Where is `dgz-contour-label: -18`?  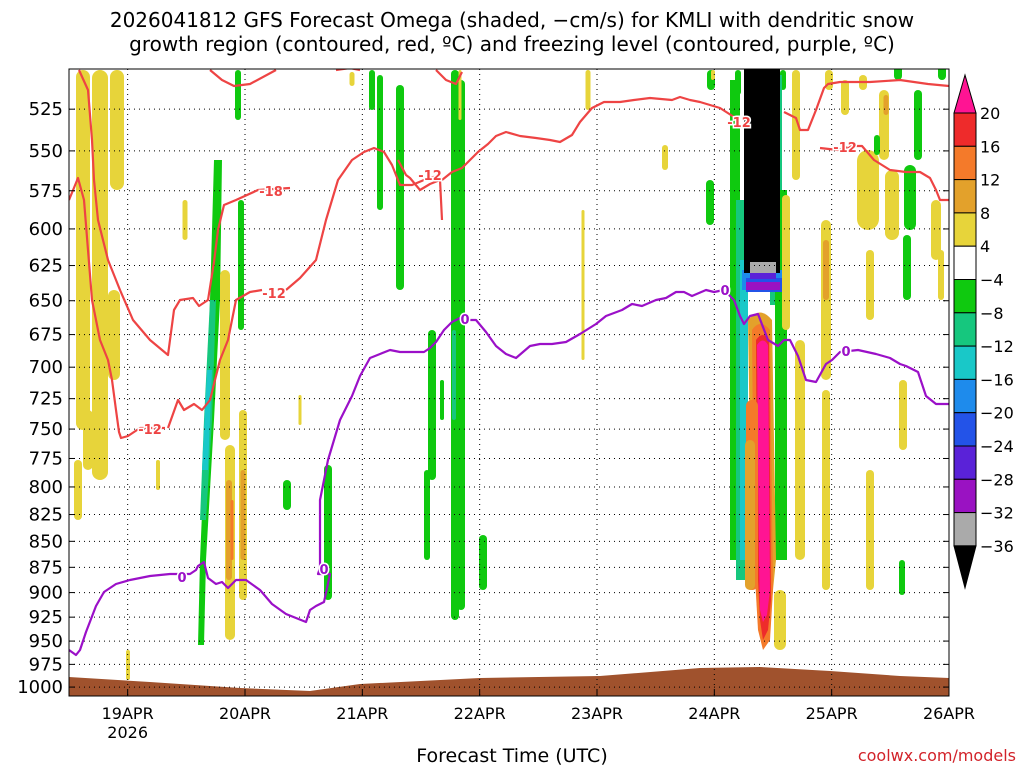
dgz-contour-label: -18 is located at coordinates (271, 192).